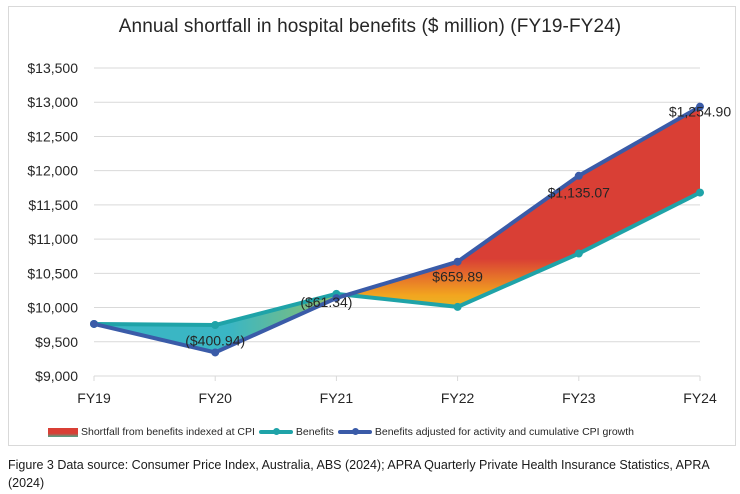 This screenshot has height=494, width=740. What do you see at coordinates (354, 432) in the screenshot?
I see `legend-swatch-adjusted` at bounding box center [354, 432].